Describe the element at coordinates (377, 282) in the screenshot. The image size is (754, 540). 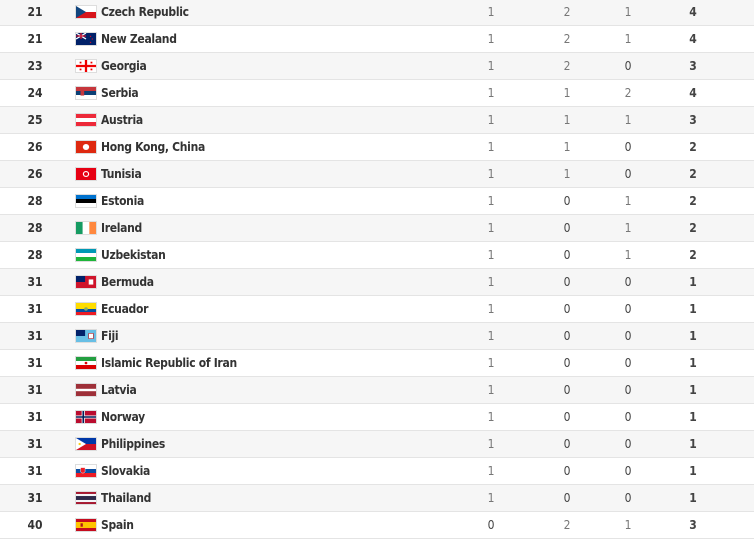
I see `table-row: 31 Bermuda 1 0 0 1` at that location.